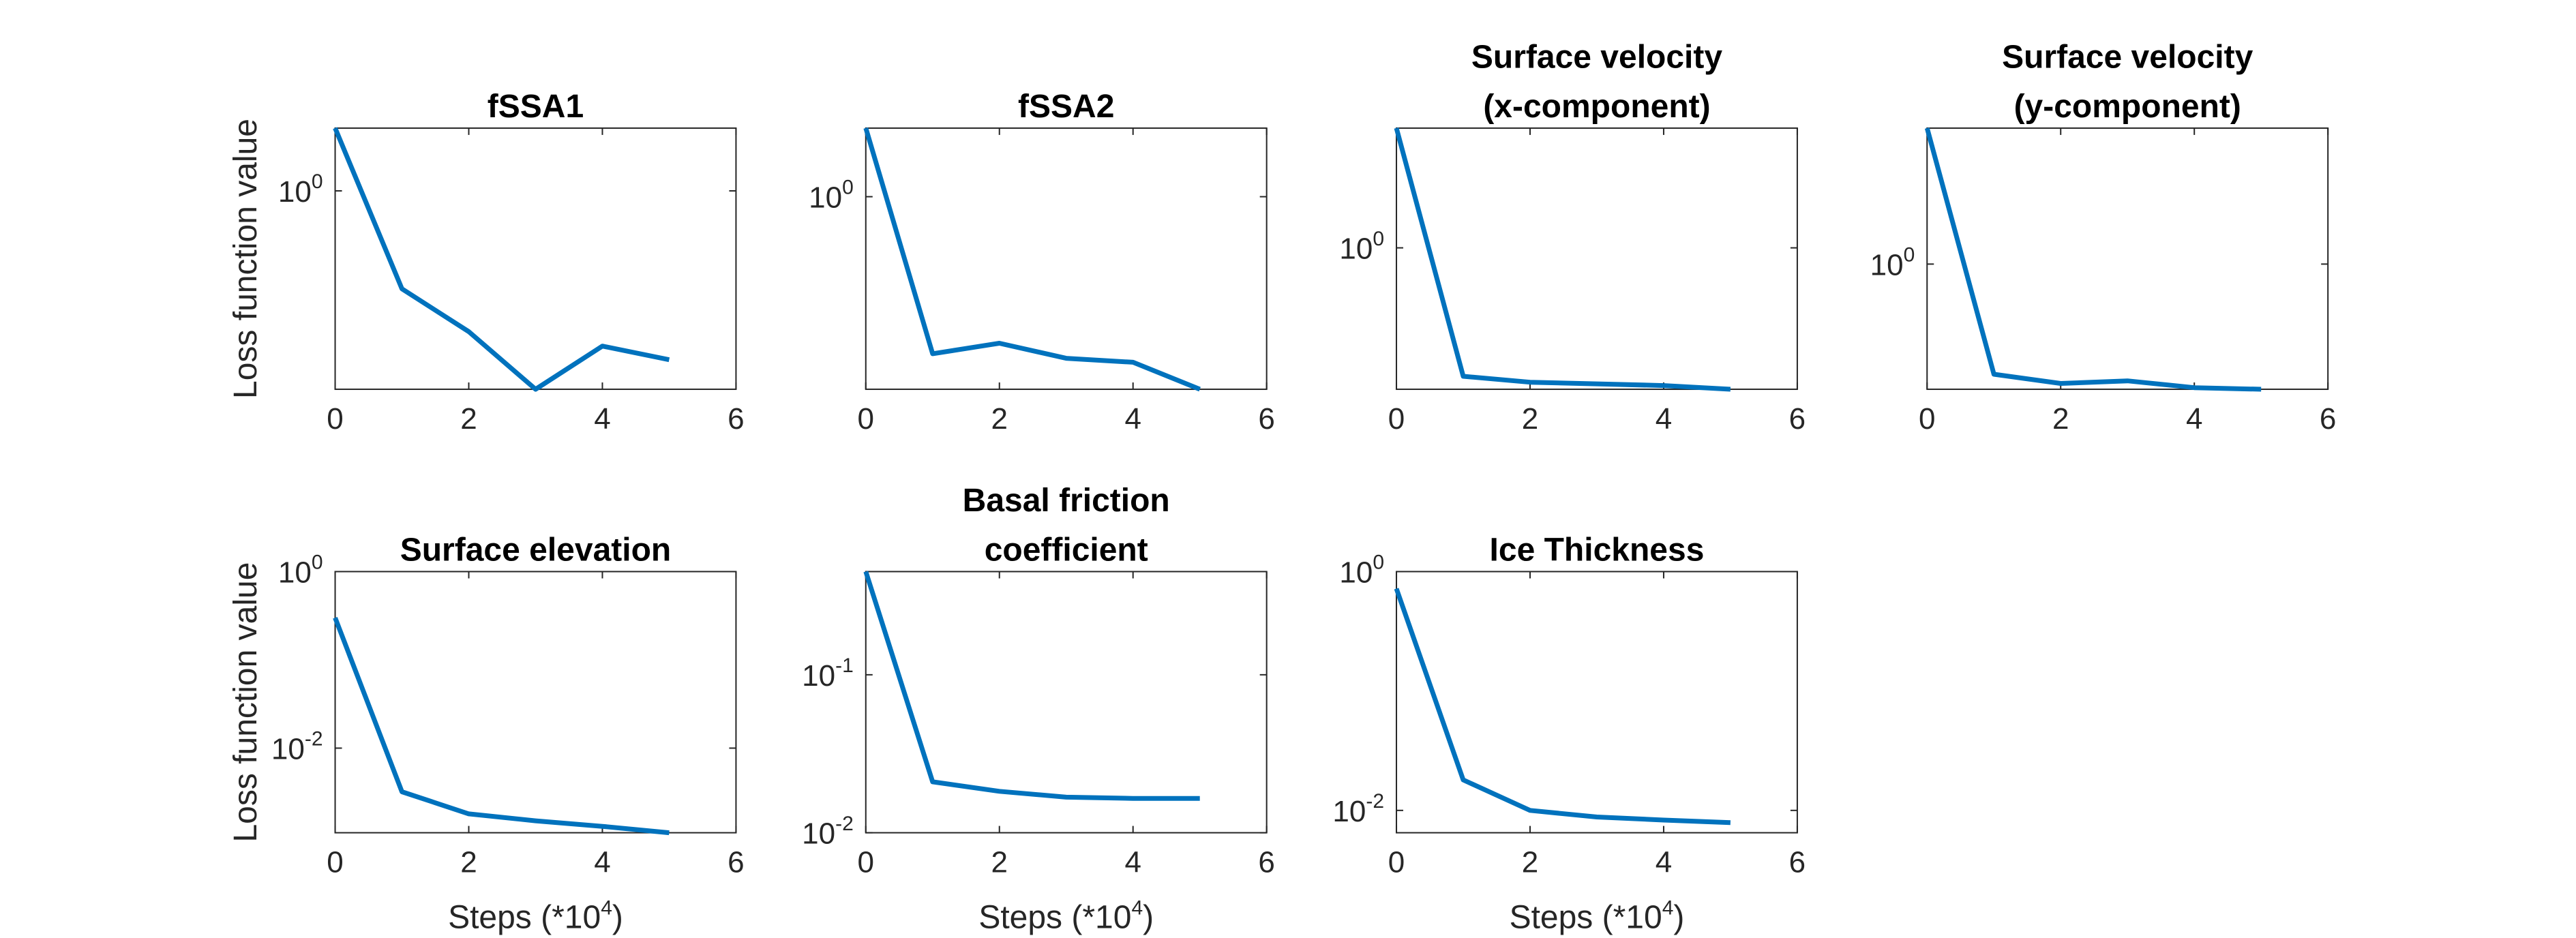 The image size is (2576, 938). I want to click on subplot-title: Surface elevation, so click(536, 550).